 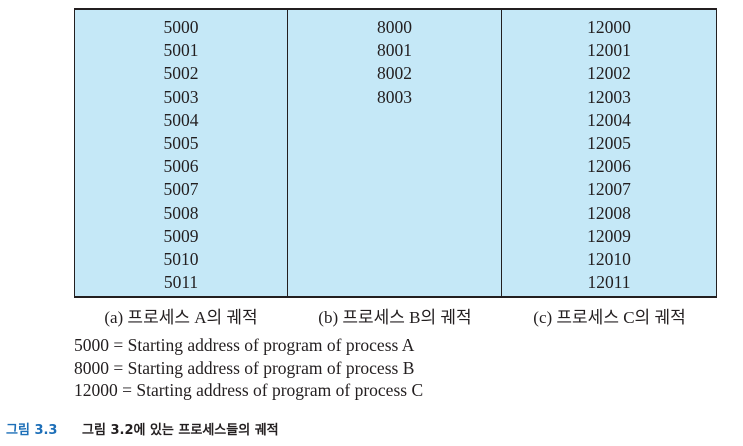 What do you see at coordinates (609, 50) in the screenshot?
I see `address-cell: 12001` at bounding box center [609, 50].